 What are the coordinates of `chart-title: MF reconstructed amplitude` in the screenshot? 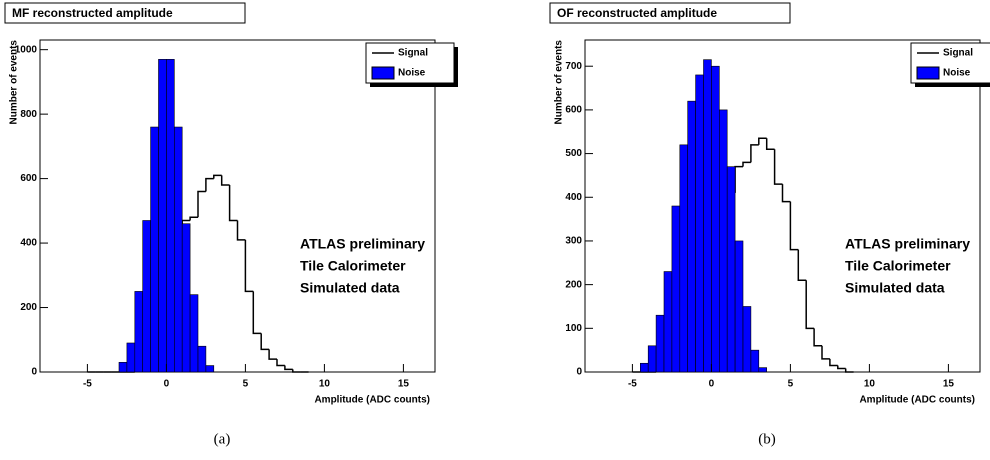 It's located at (92, 13).